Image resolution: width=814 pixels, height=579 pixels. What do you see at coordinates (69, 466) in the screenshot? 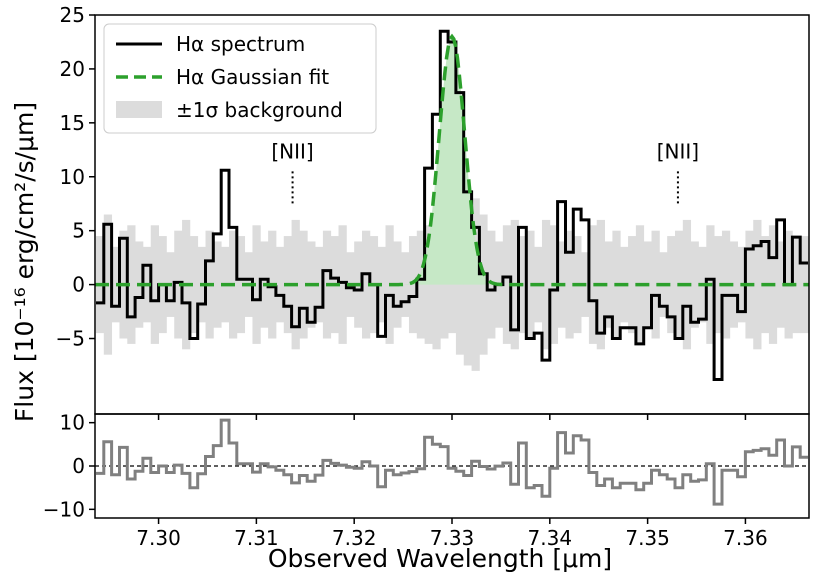
I see `residual-y-ticks: −10 0 10` at bounding box center [69, 466].